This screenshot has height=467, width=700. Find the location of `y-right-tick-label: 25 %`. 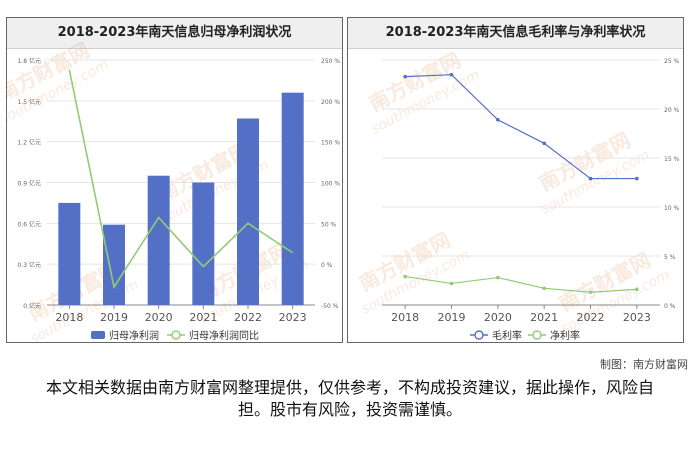

y-right-tick-label: 25 % is located at coordinates (672, 61).